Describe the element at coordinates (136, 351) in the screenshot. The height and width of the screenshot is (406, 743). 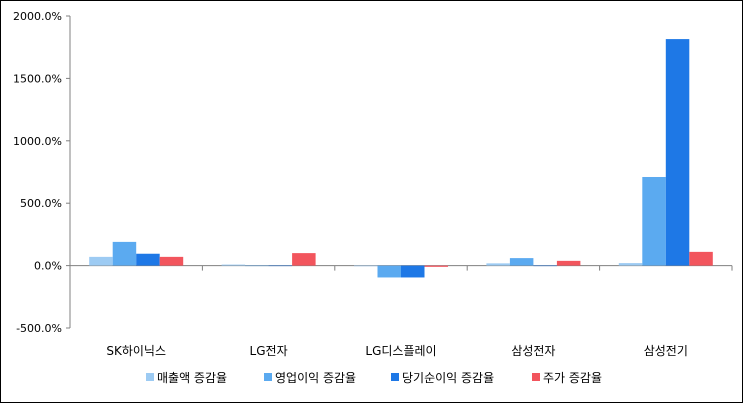
I see `x-category-label: SK하이닉스` at that location.